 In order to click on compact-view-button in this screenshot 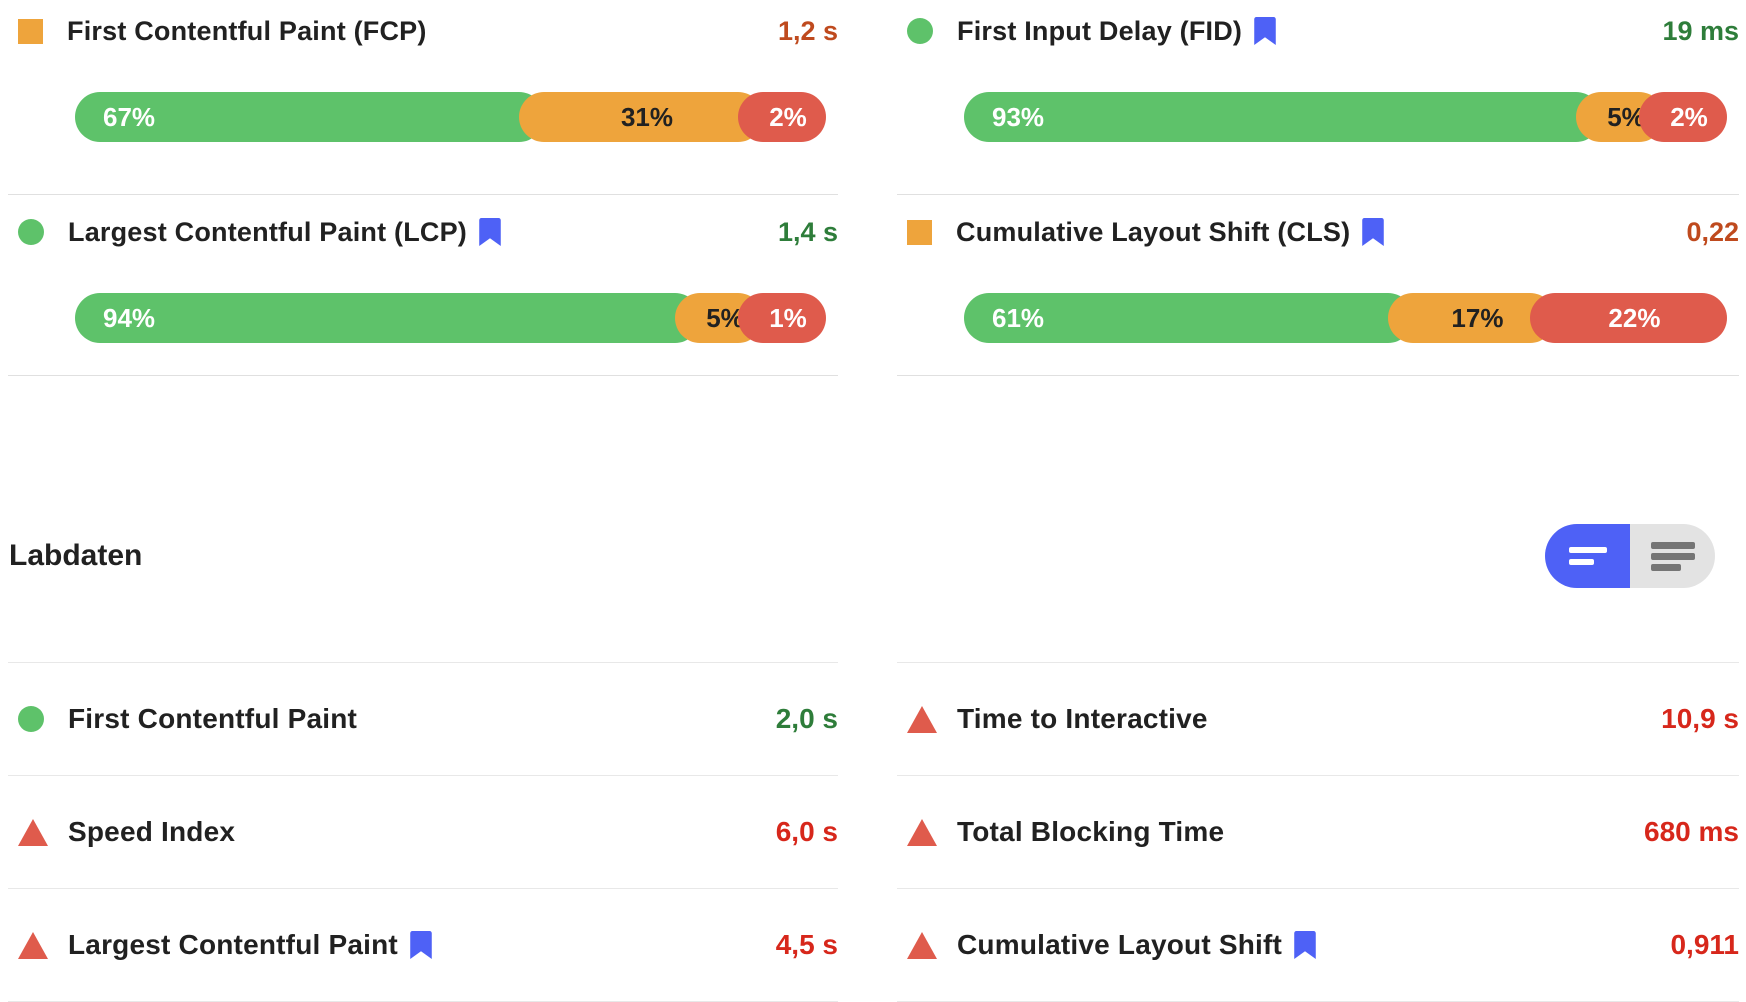, I will do `click(1587, 556)`.